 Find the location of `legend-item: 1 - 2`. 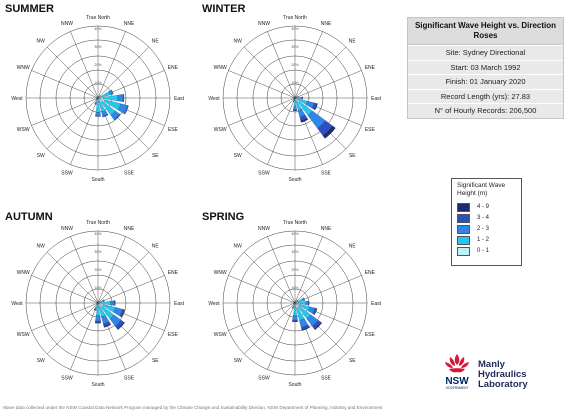

legend-item: 1 - 2 is located at coordinates (487, 240).